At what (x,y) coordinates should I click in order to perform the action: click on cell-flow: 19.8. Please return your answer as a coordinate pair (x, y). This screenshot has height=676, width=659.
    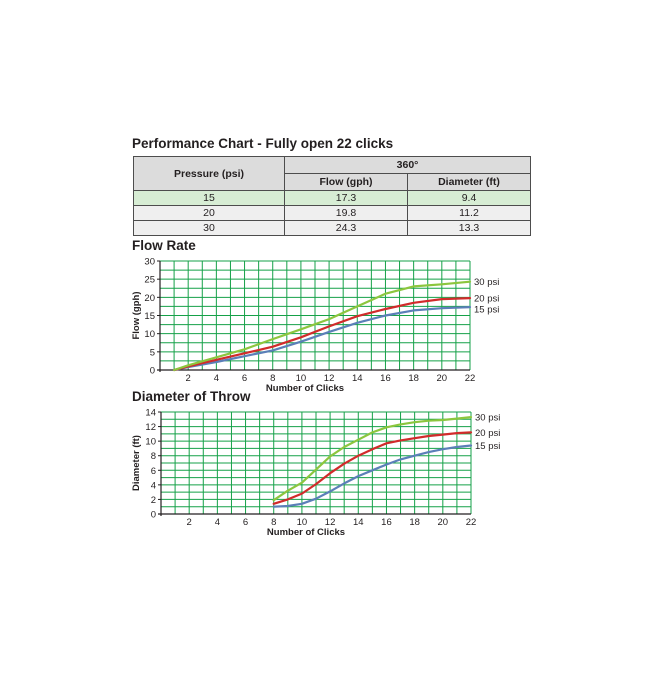
    Looking at the image, I should click on (346, 213).